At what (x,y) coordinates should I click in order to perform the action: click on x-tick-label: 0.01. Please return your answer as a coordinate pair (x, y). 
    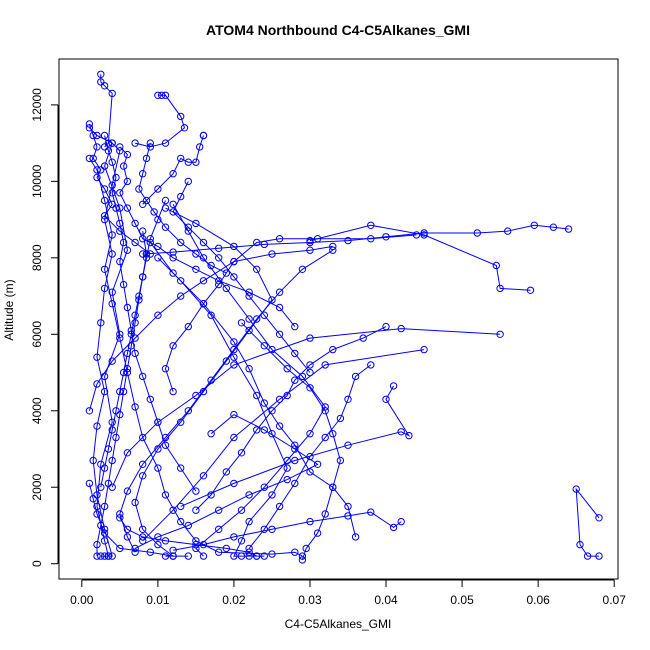
    Looking at the image, I should click on (158, 600).